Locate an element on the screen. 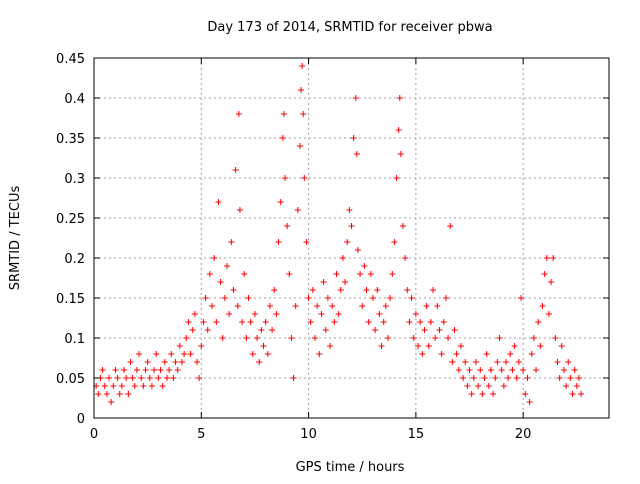 The height and width of the screenshot is (484, 640). x-tick-label: 0 is located at coordinates (94, 434).